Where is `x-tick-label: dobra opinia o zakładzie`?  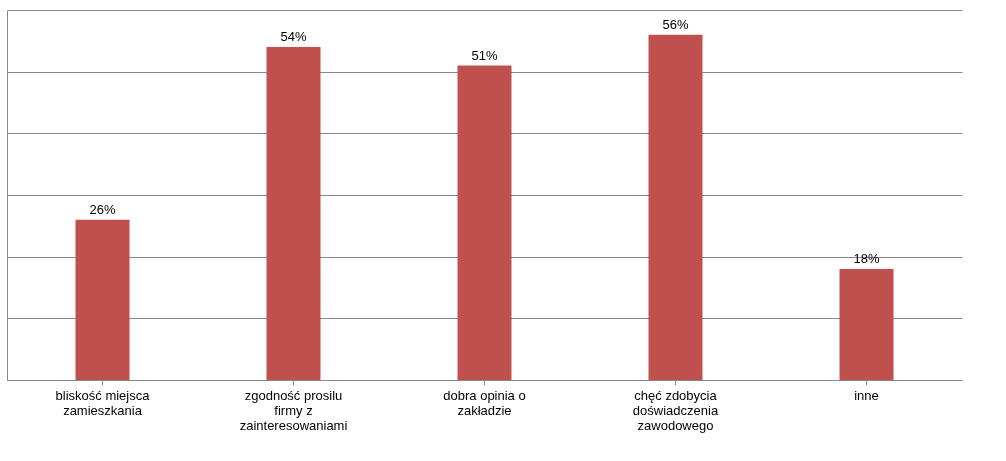
x-tick-label: dobra opinia o zakładzie is located at coordinates (484, 402).